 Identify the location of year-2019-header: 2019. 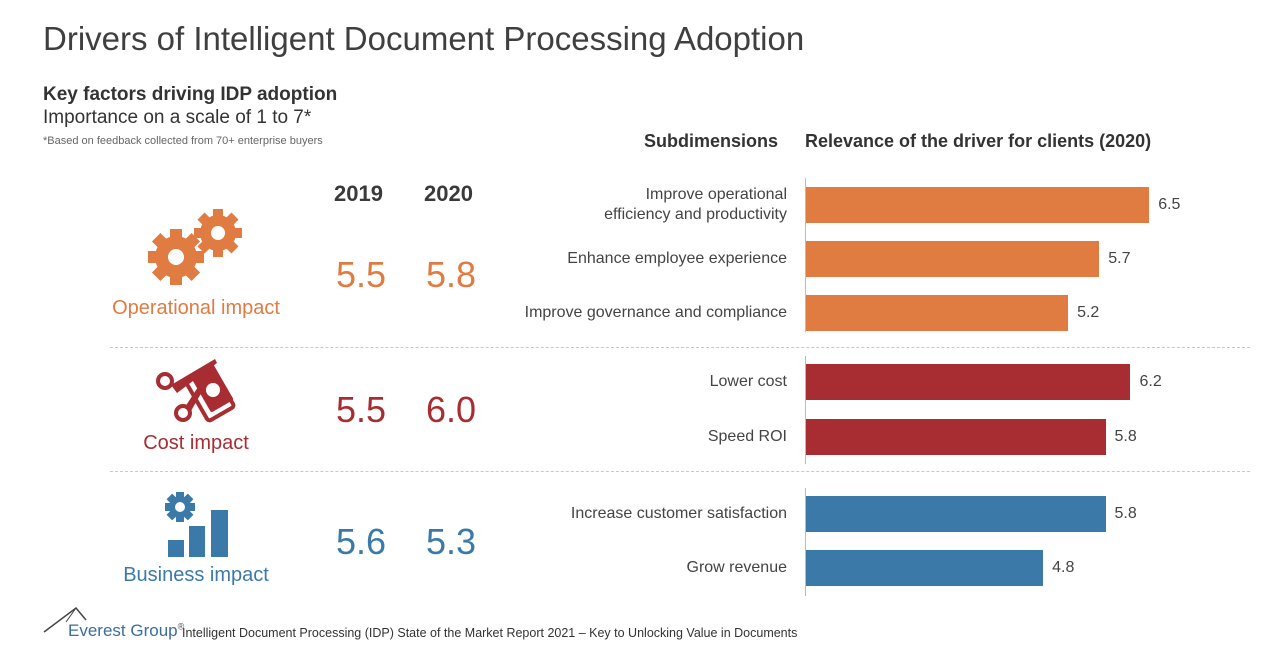
(358, 193).